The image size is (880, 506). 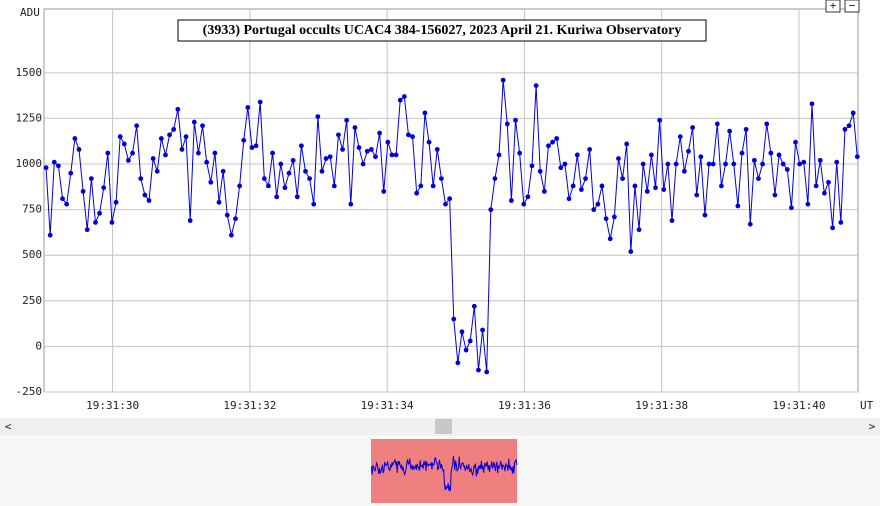 I want to click on overview-series, so click(x=444, y=473).